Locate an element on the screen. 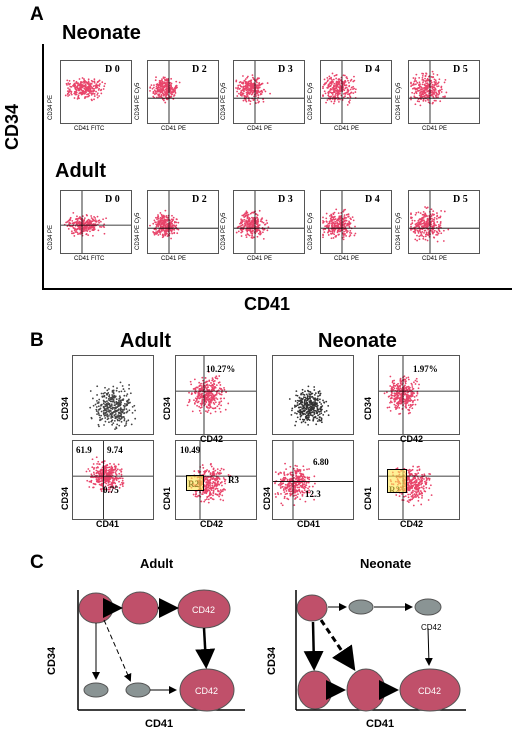 The height and width of the screenshot is (729, 520). panel-b-neonate-top-pct: 1.97% is located at coordinates (425, 369).